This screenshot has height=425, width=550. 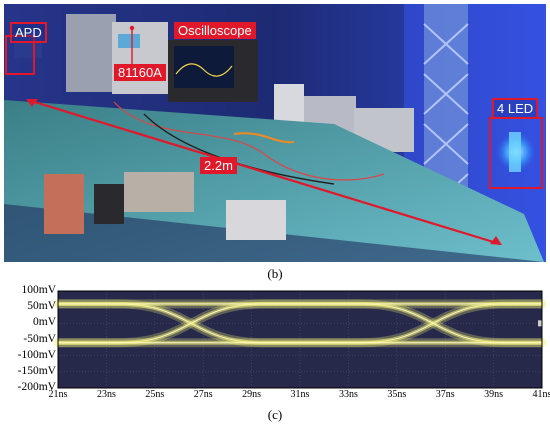 I want to click on box-left, so click(x=64, y=204).